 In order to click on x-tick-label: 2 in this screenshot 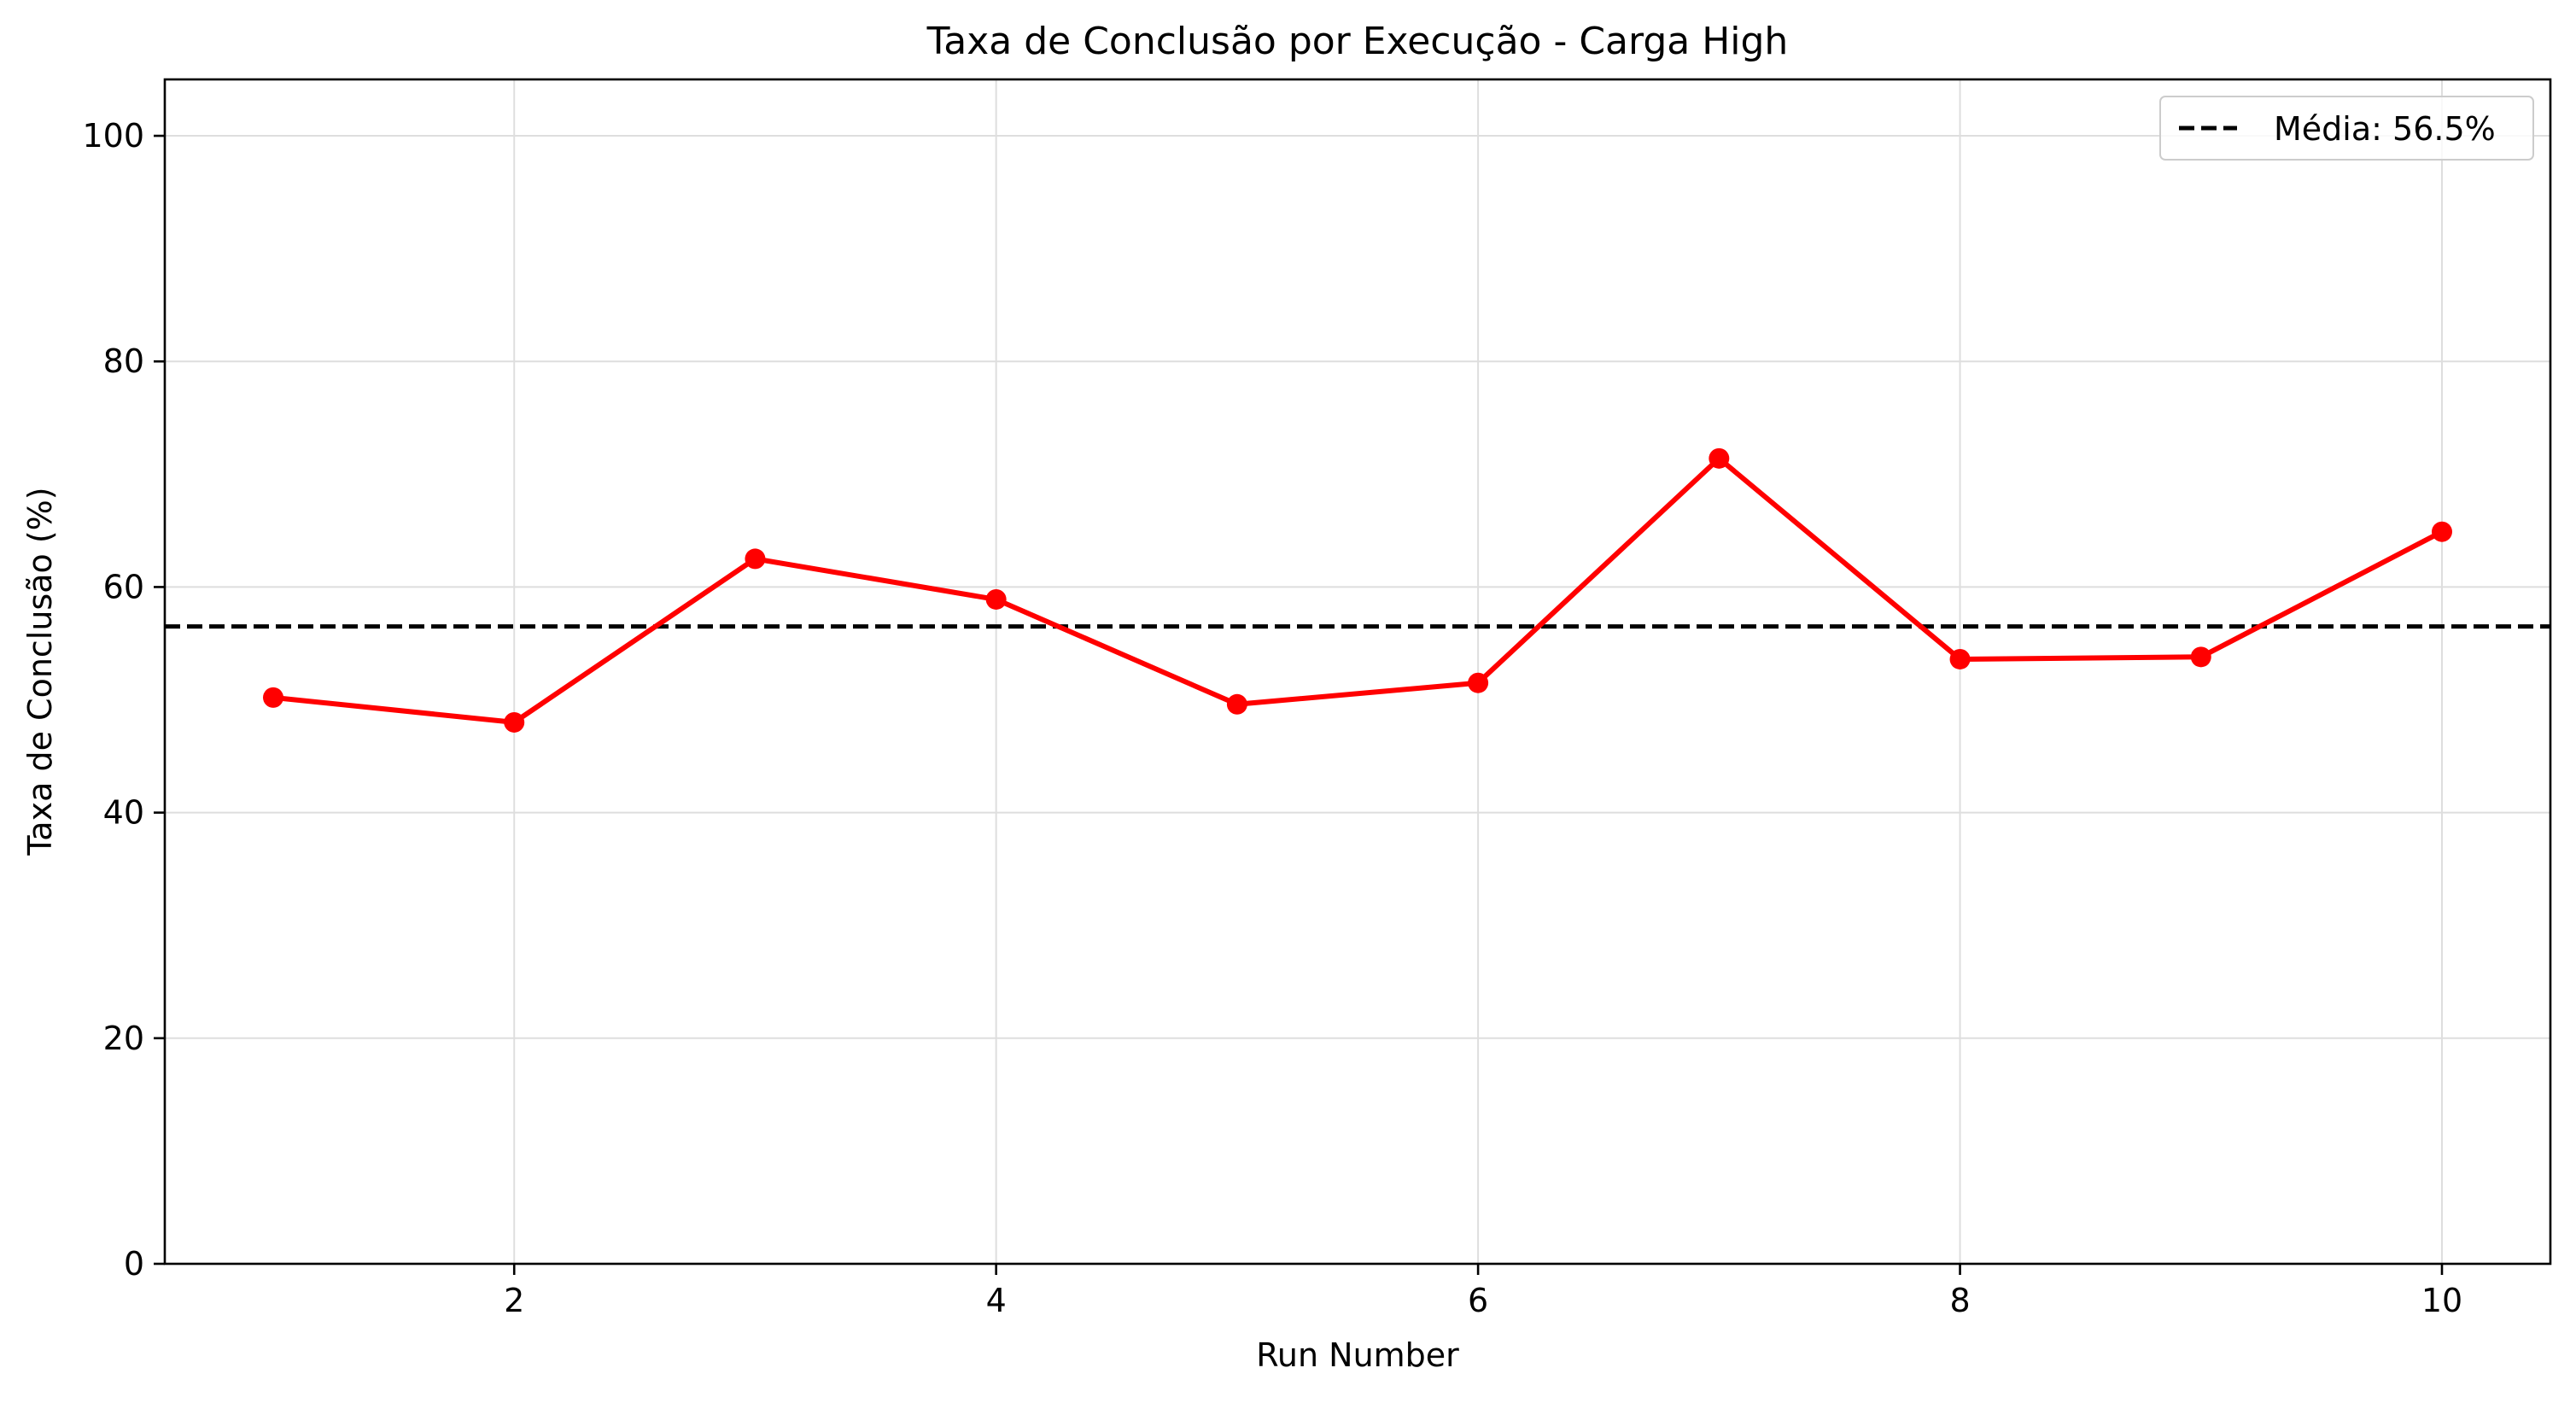, I will do `click(514, 1301)`.